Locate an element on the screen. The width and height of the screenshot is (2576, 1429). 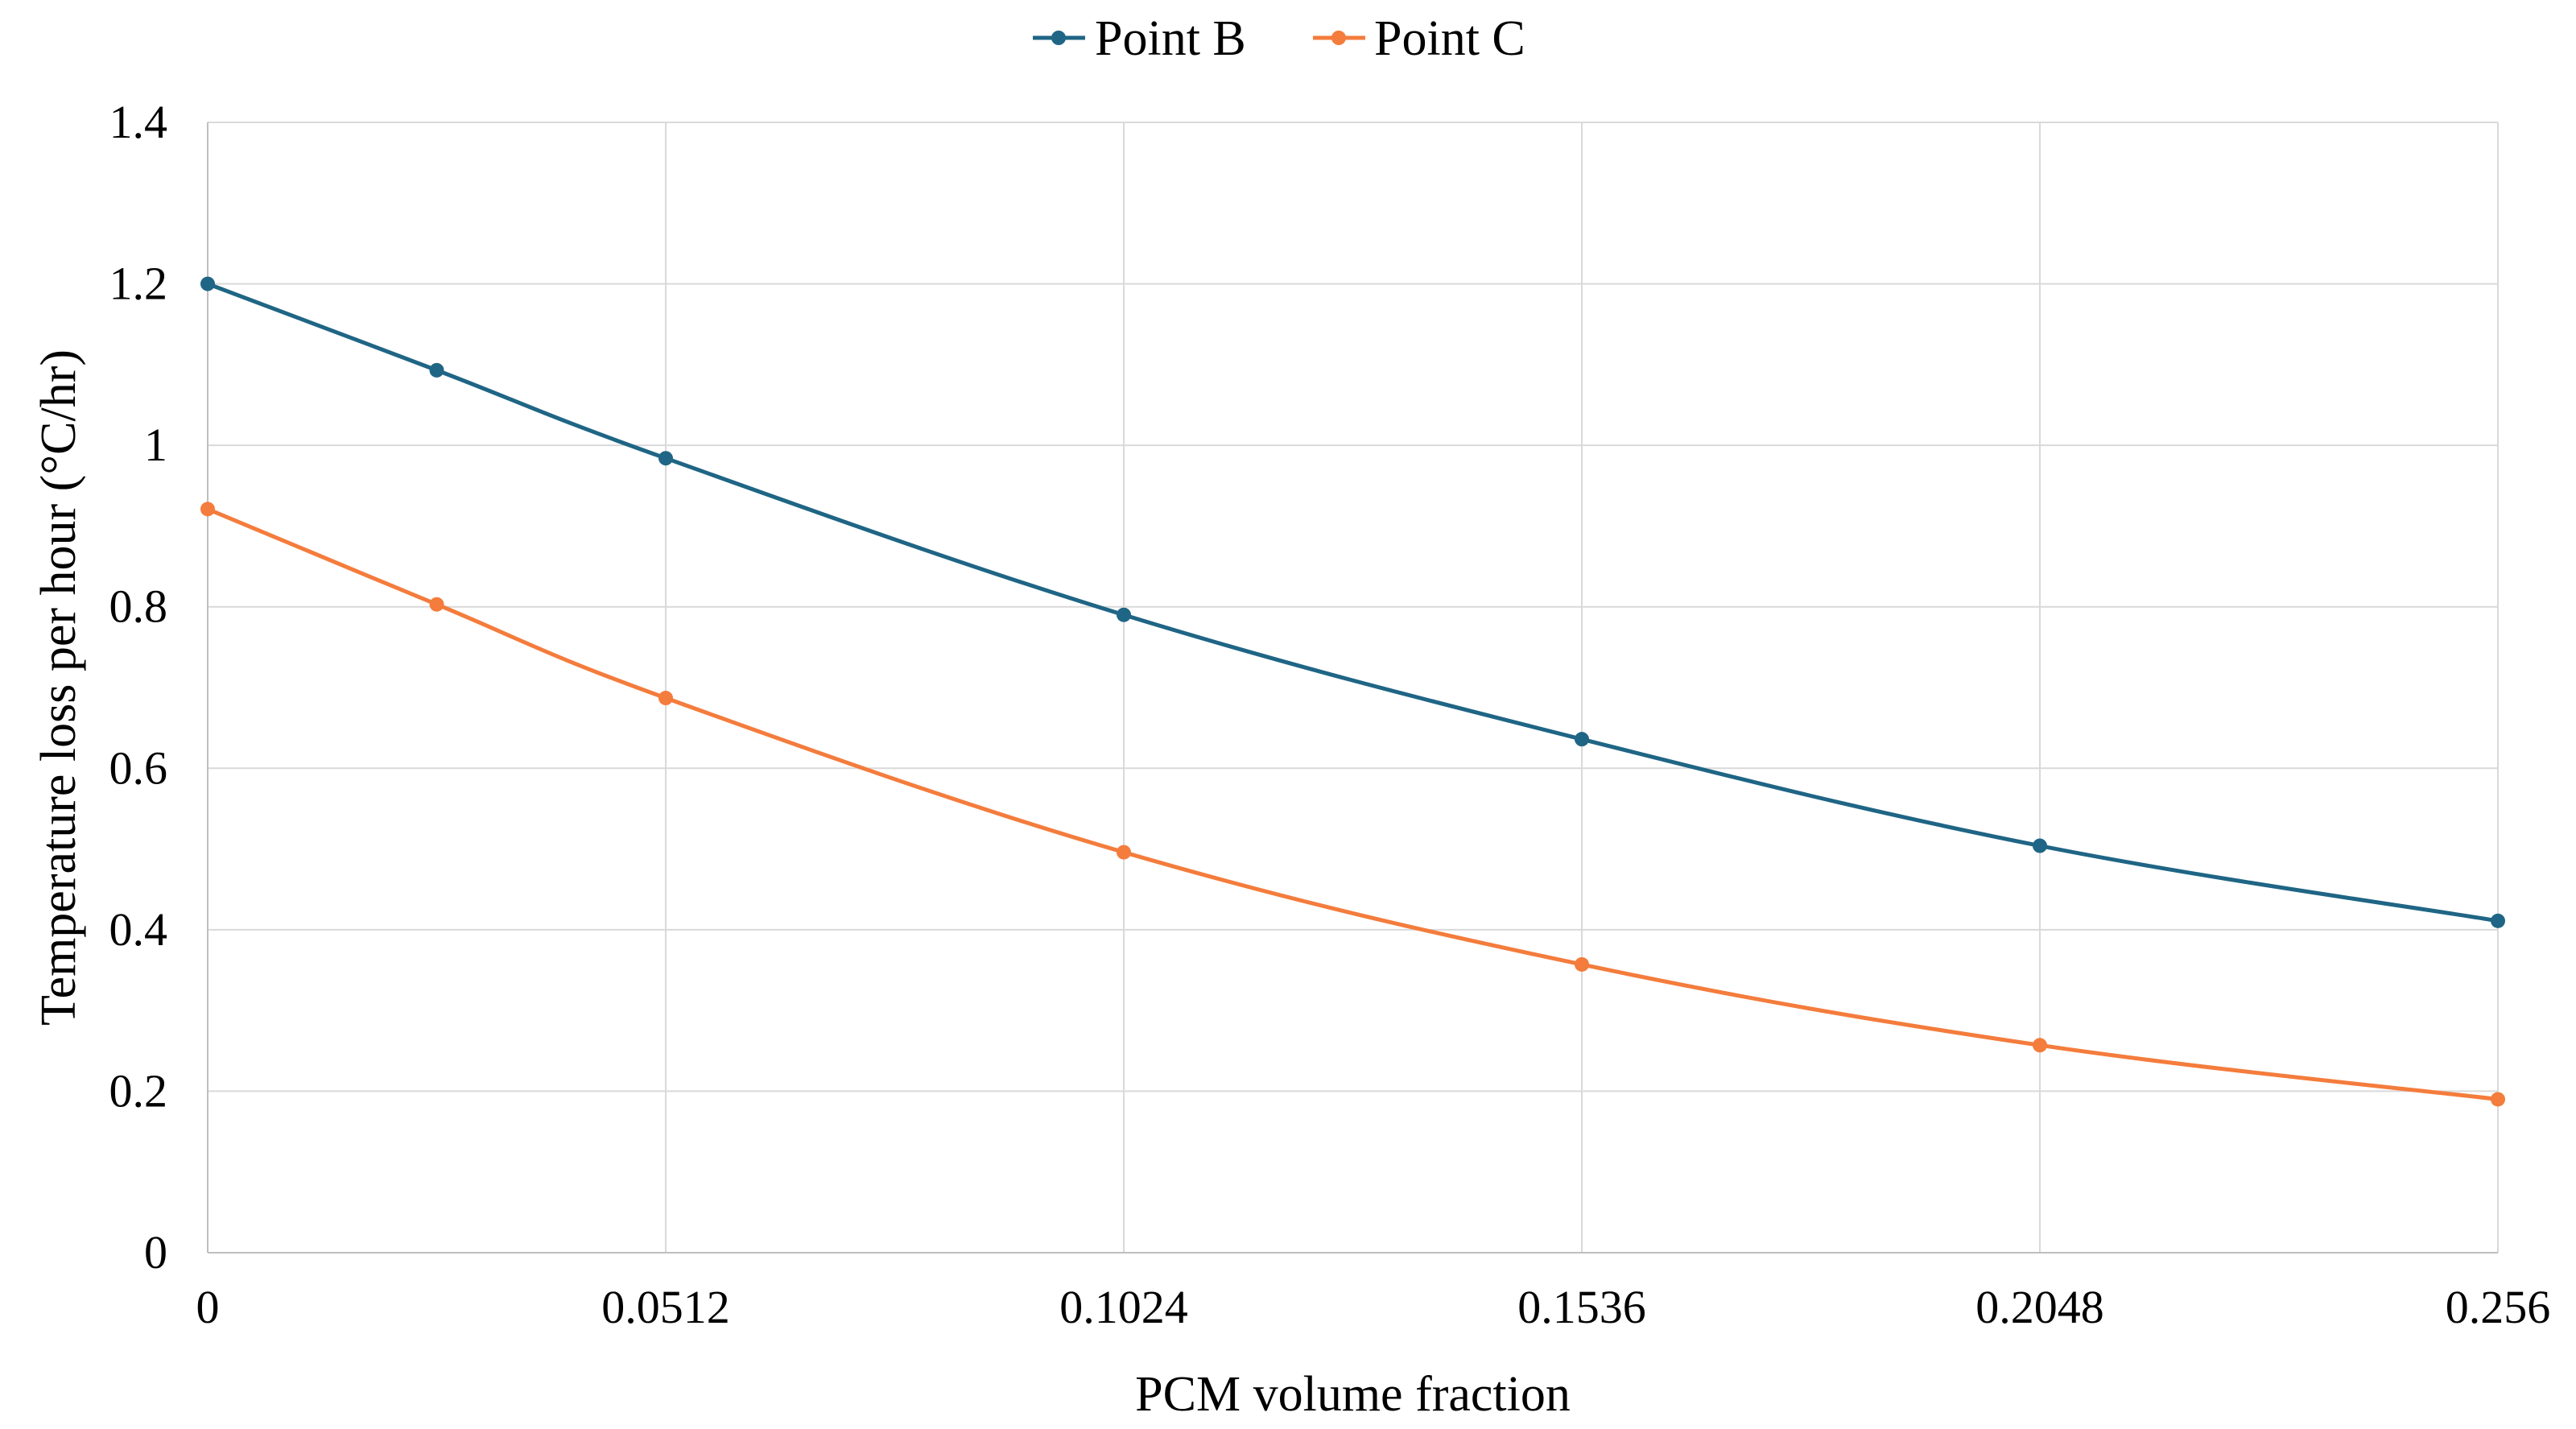
y-axis-ticks: 0 0.2 0.4 0.6 0.8 1 1.2 1.4 is located at coordinates (138, 687).